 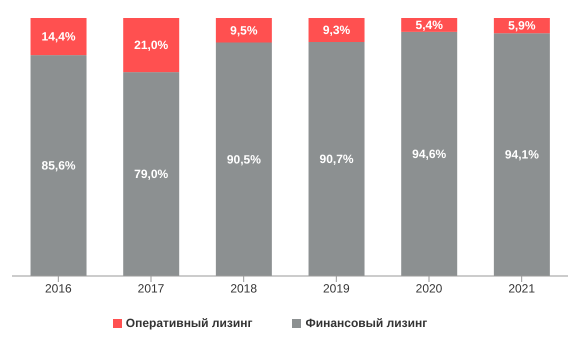 I want to click on data-label: 79,0%, so click(x=151, y=174).